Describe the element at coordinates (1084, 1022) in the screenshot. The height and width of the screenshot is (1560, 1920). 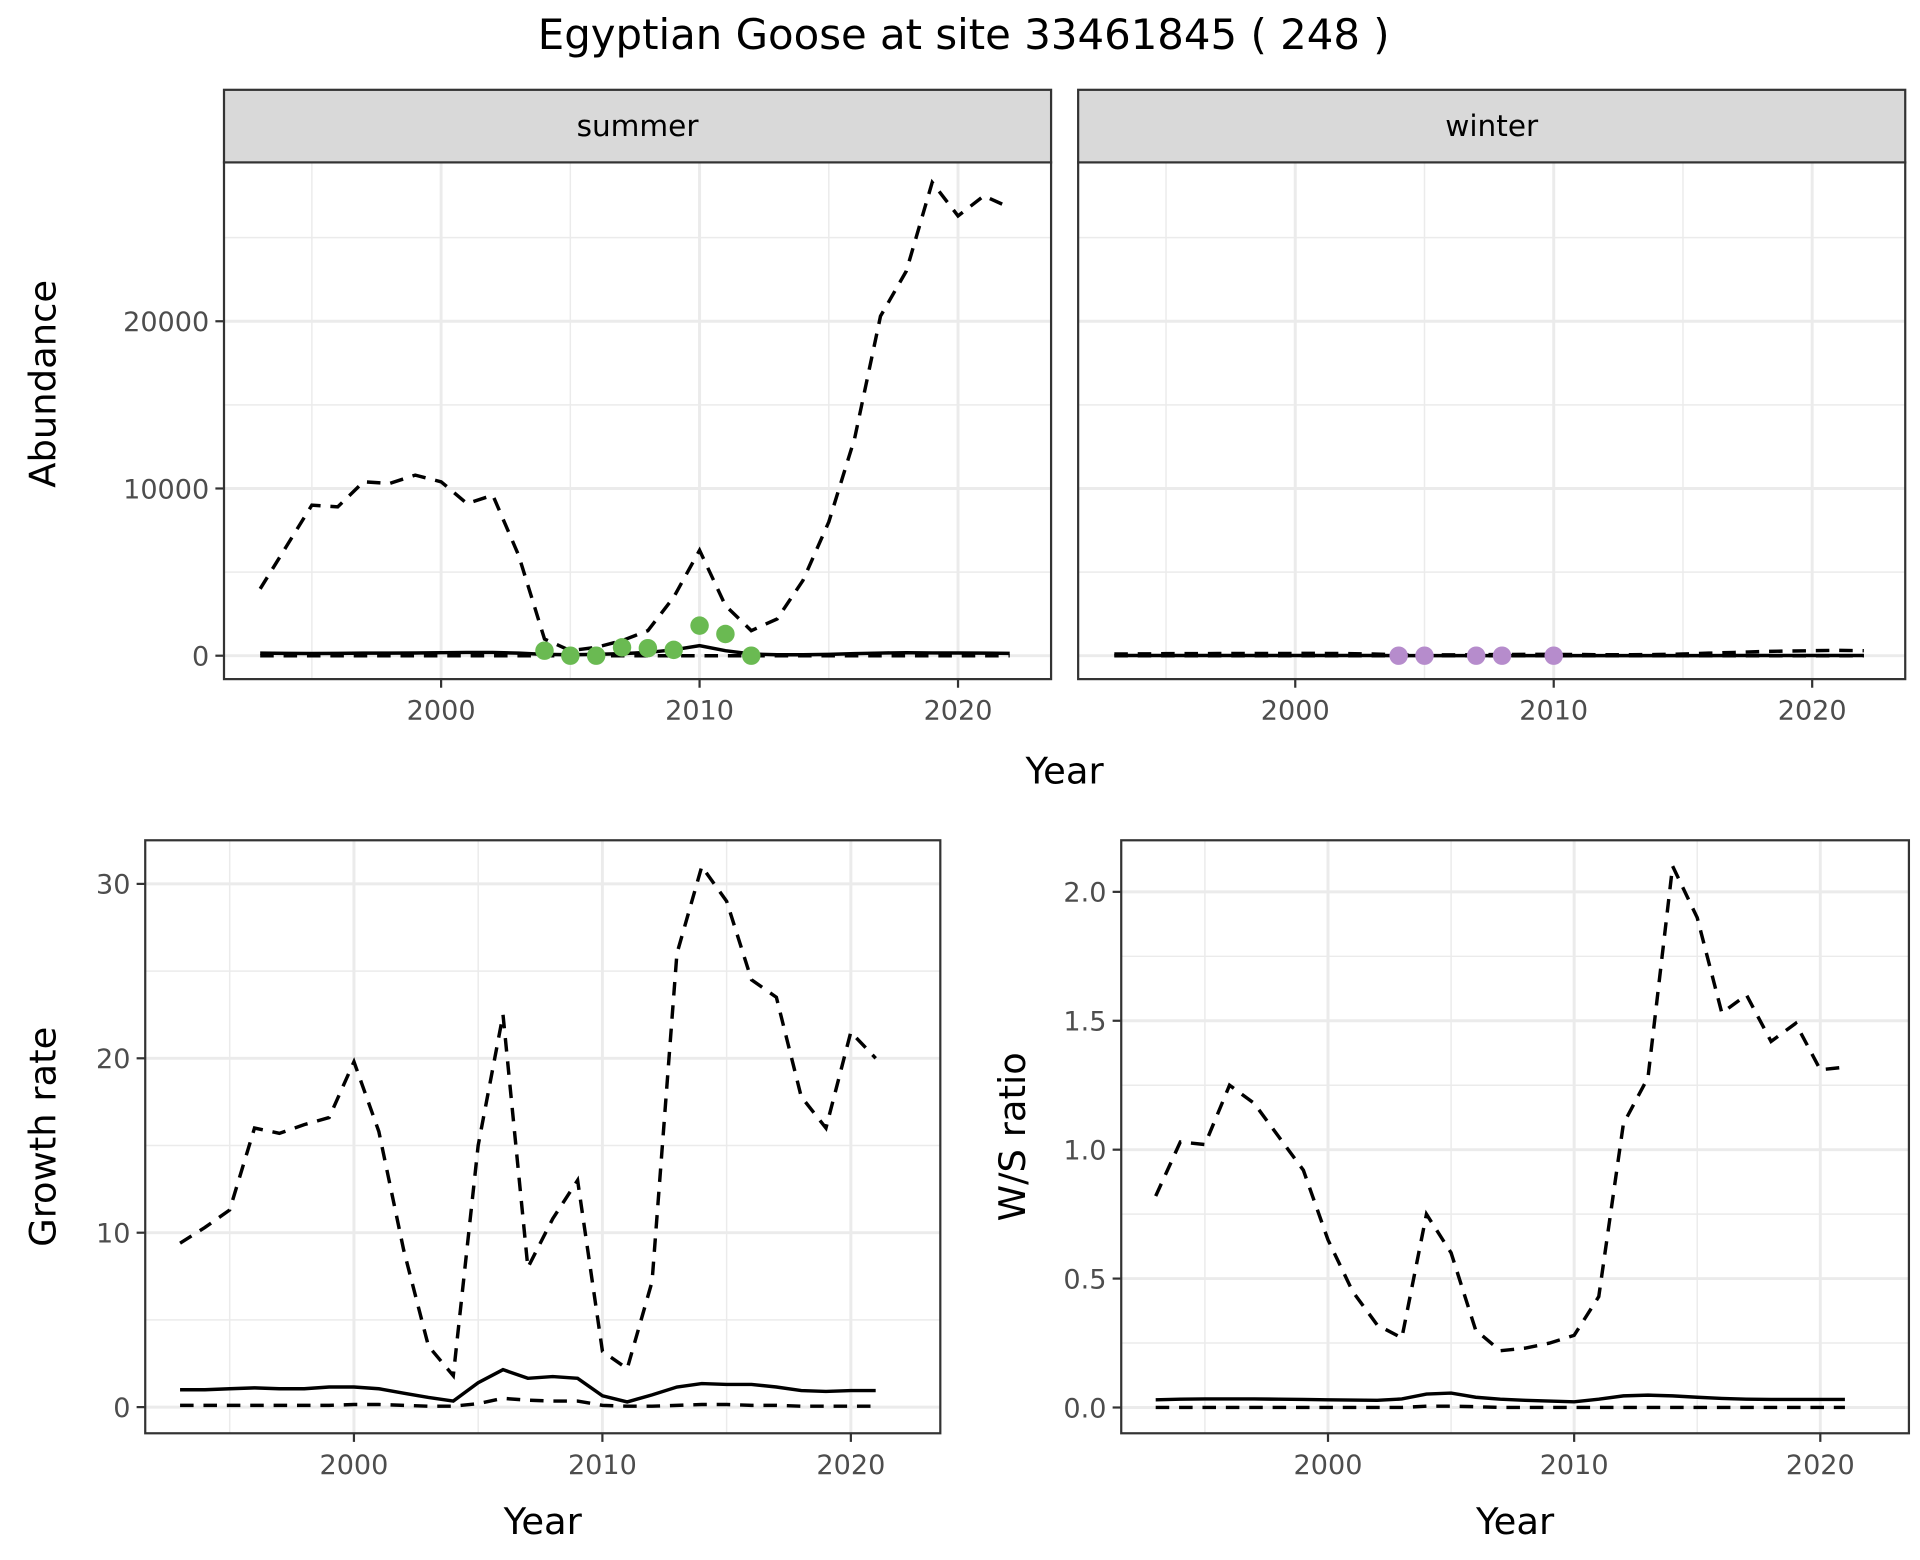
I see `y-tick-label: 1.5` at that location.